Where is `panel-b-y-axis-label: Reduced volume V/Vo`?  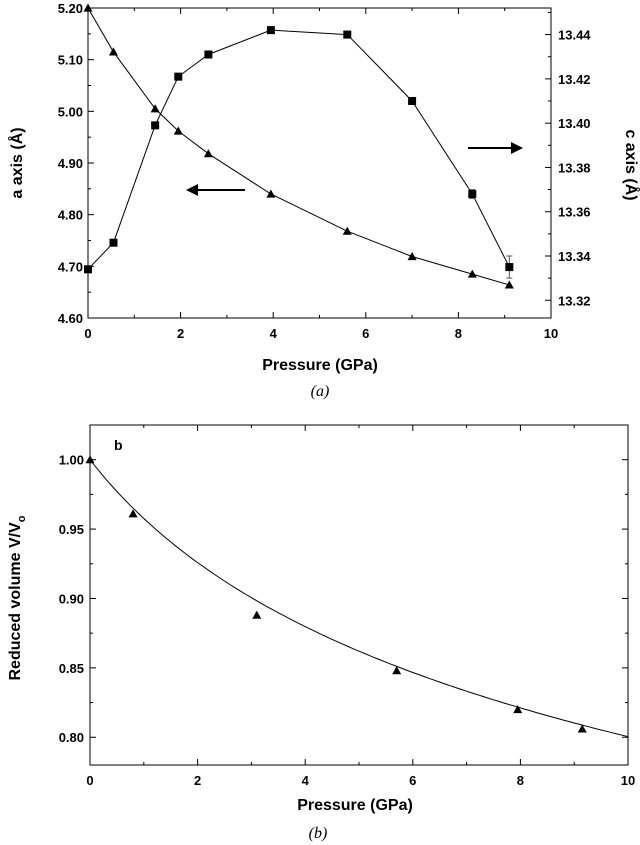 panel-b-y-axis-label: Reduced volume V/Vo is located at coordinates (17, 597).